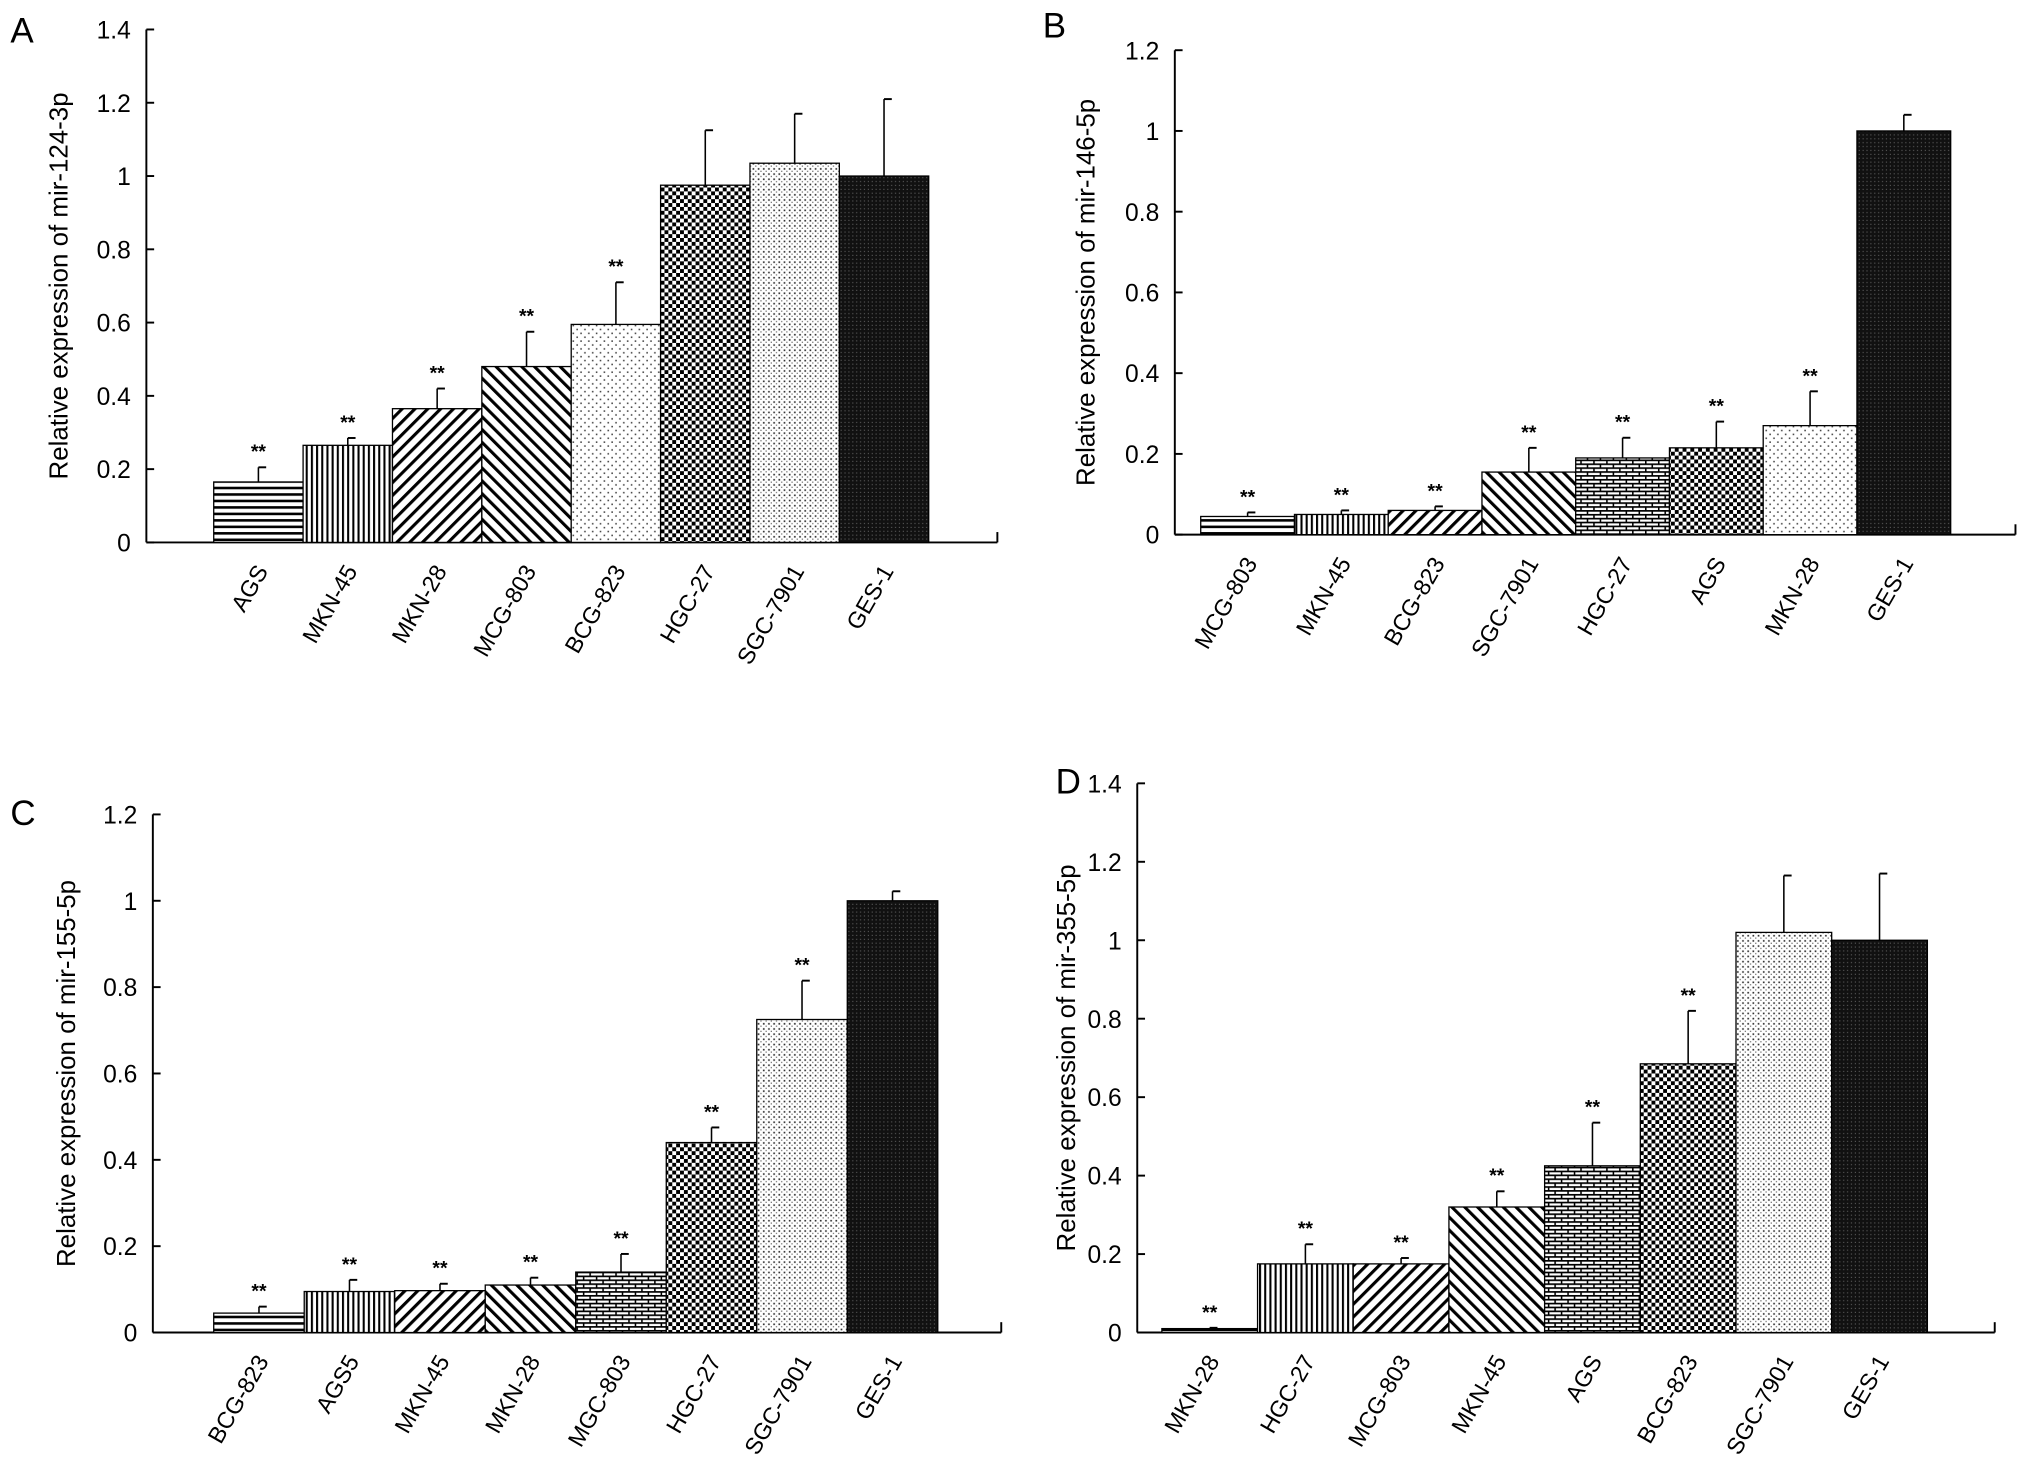 This screenshot has width=2031, height=1476. Describe the element at coordinates (599, 1401) in the screenshot. I see `x-tick-label: MGC-803` at that location.